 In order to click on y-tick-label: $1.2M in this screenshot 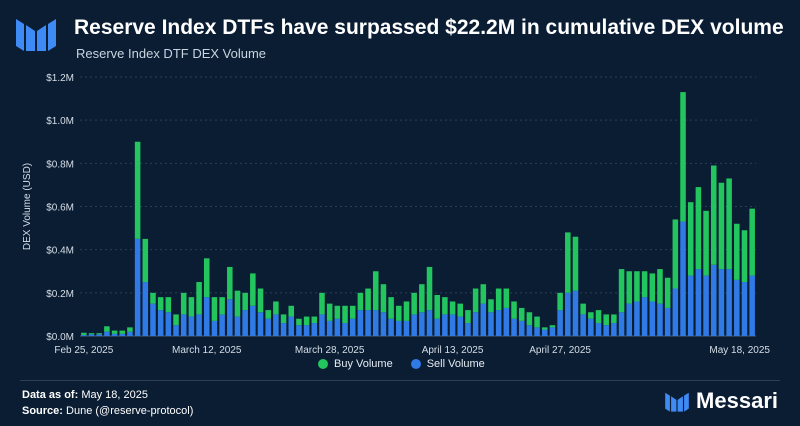, I will do `click(60, 78)`.